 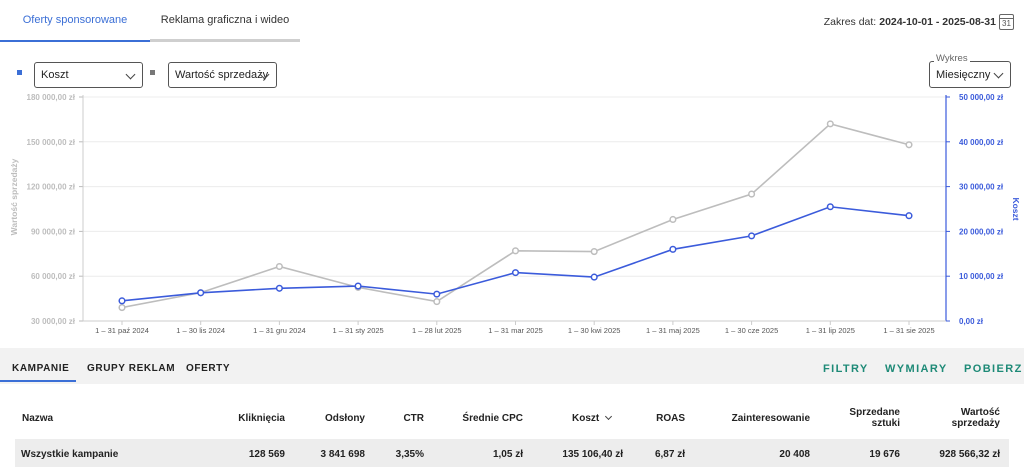 What do you see at coordinates (492, 418) in the screenshot?
I see `col-header-avg-cpc: Średnie CPC` at bounding box center [492, 418].